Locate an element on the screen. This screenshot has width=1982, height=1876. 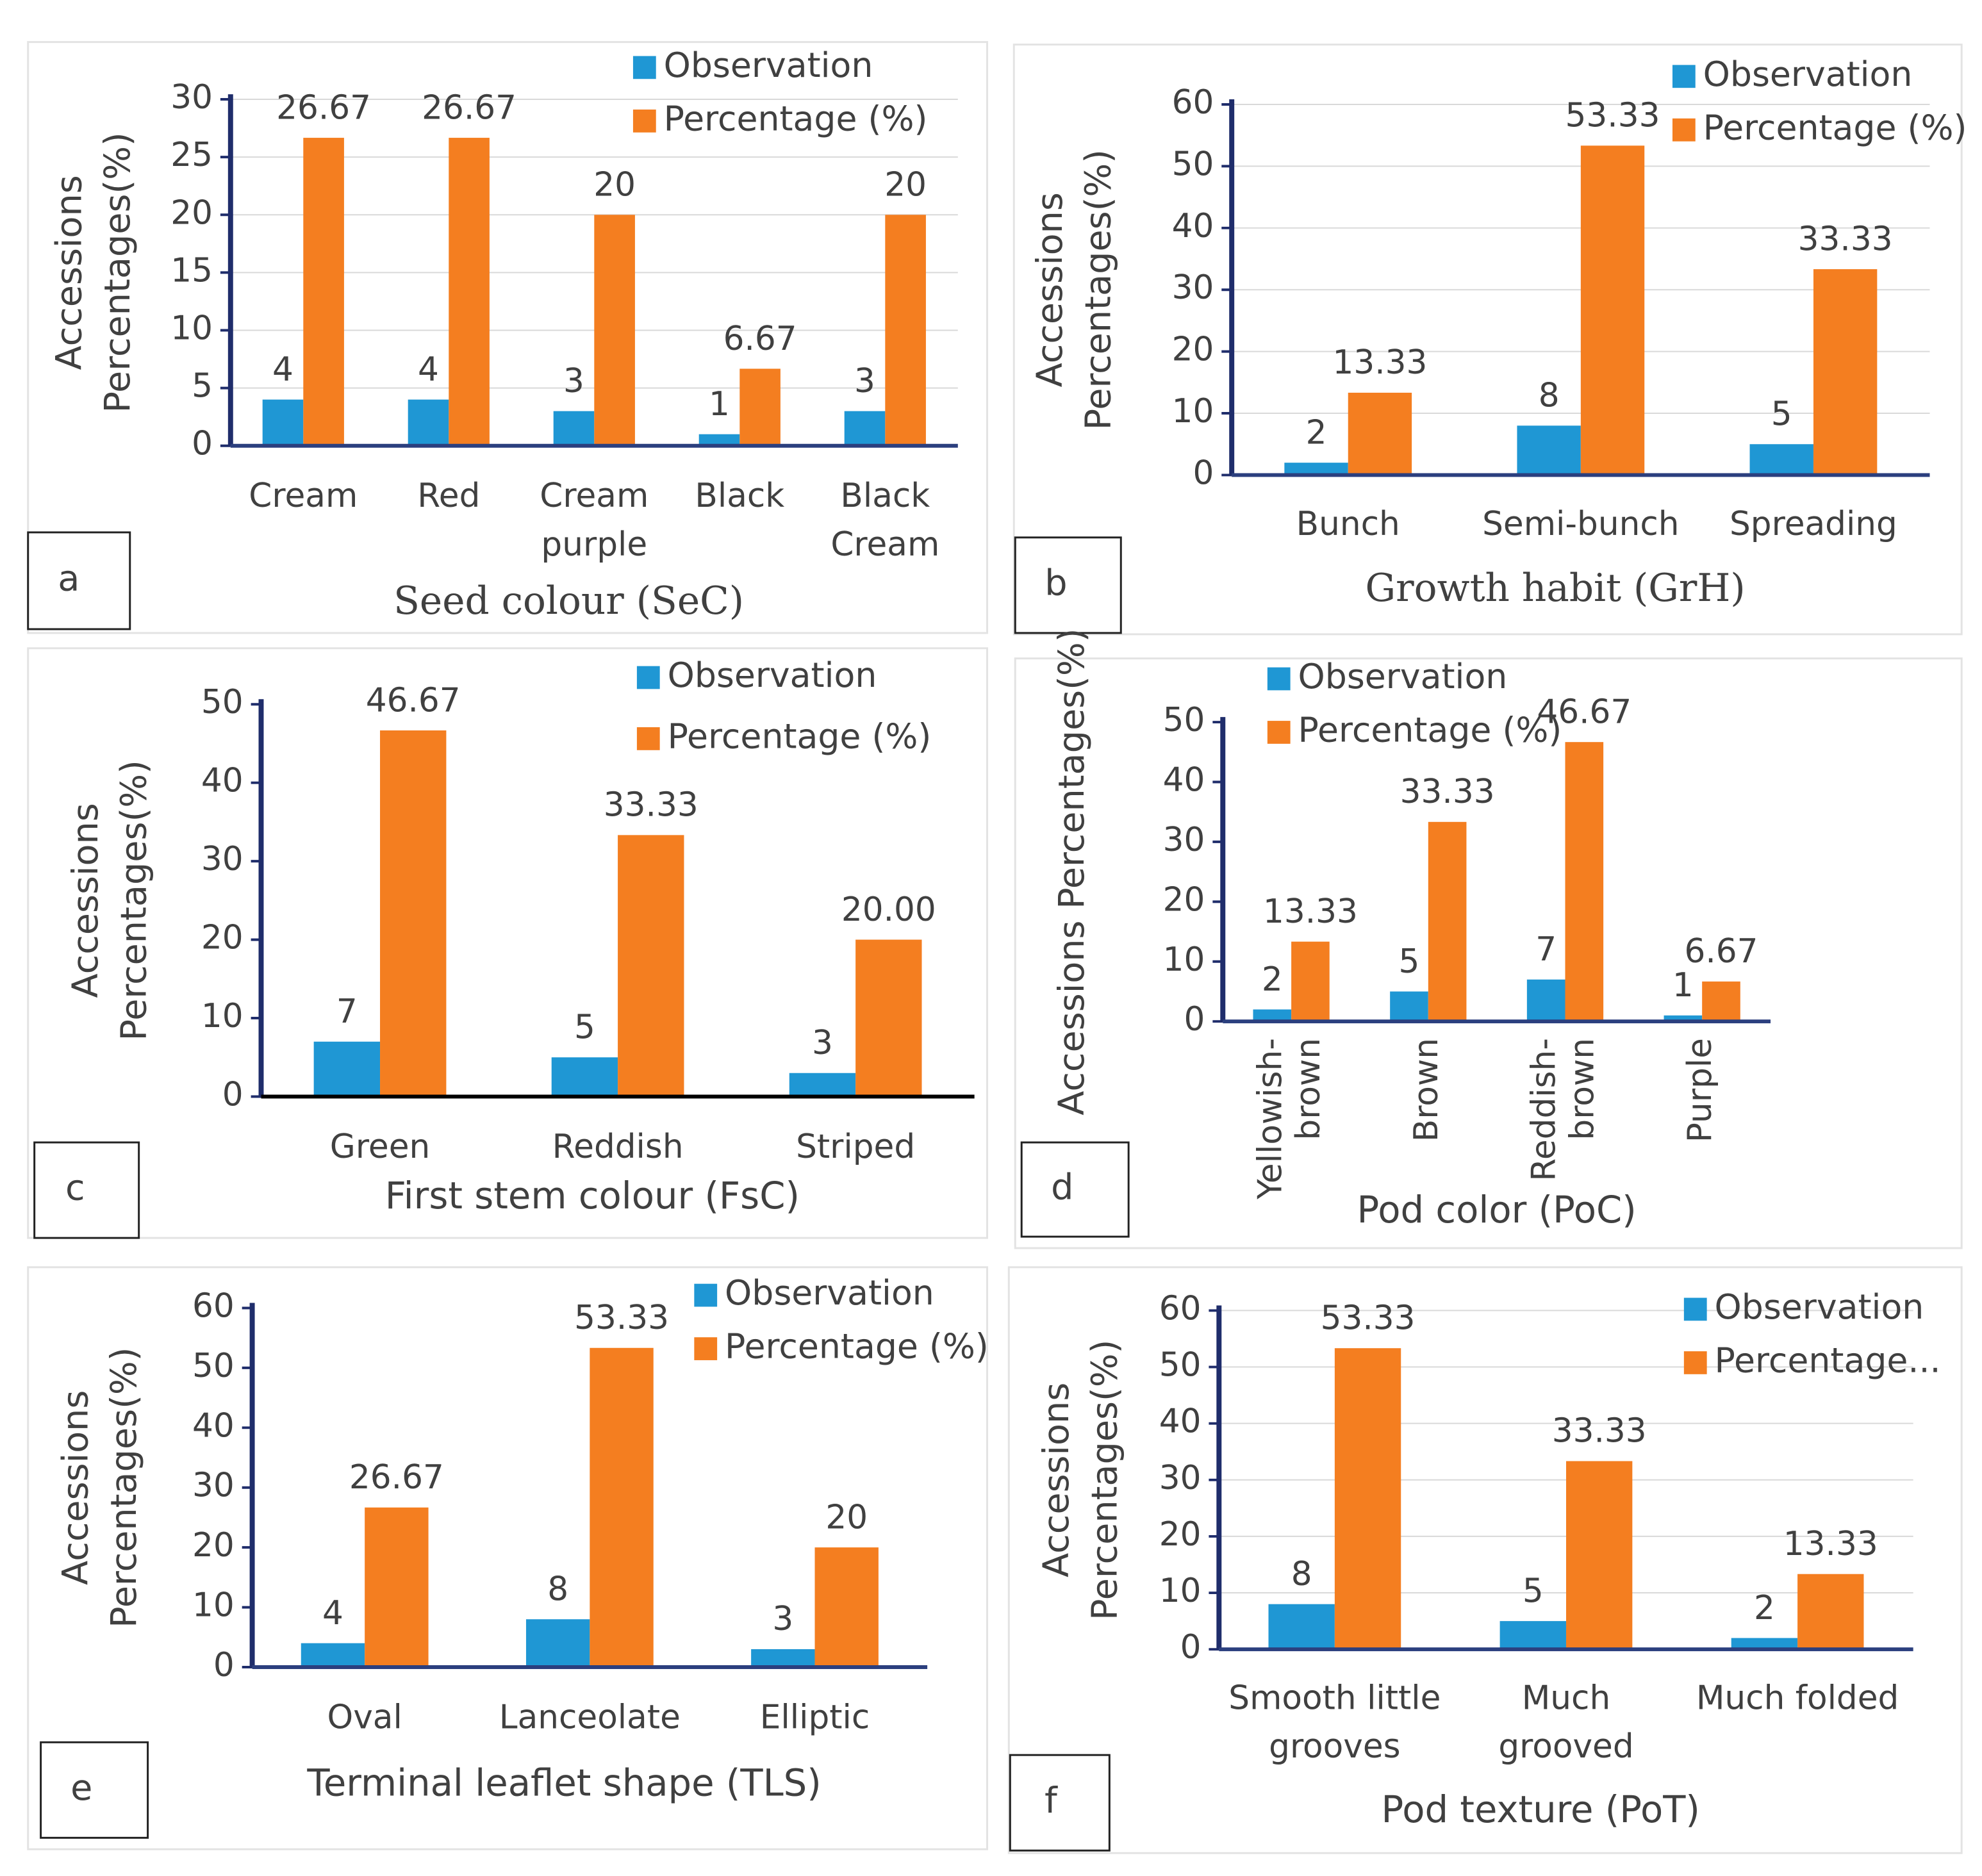
x-tick-label: Black Cream is located at coordinates (884, 520).